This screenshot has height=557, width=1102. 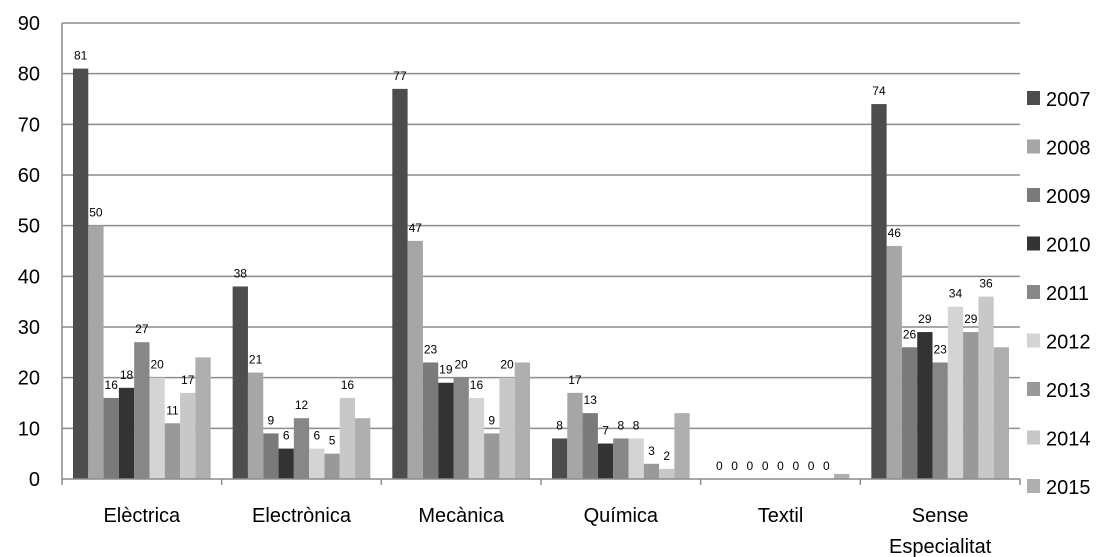 What do you see at coordinates (256, 360) in the screenshot?
I see `data-label: 21` at bounding box center [256, 360].